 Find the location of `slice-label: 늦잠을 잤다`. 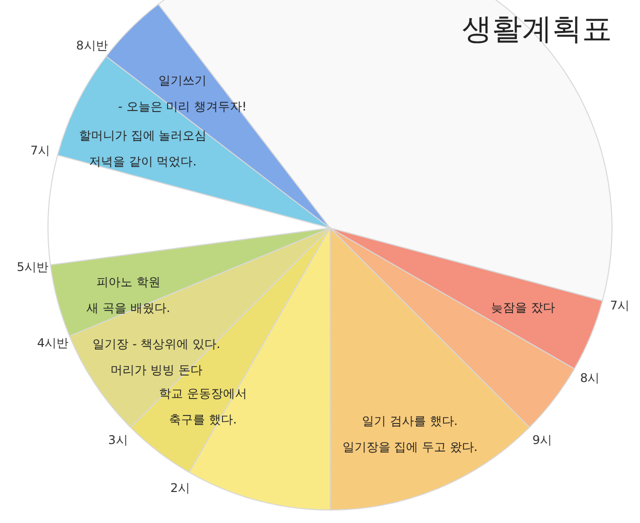

slice-label: 늦잠을 잤다 is located at coordinates (522, 307).